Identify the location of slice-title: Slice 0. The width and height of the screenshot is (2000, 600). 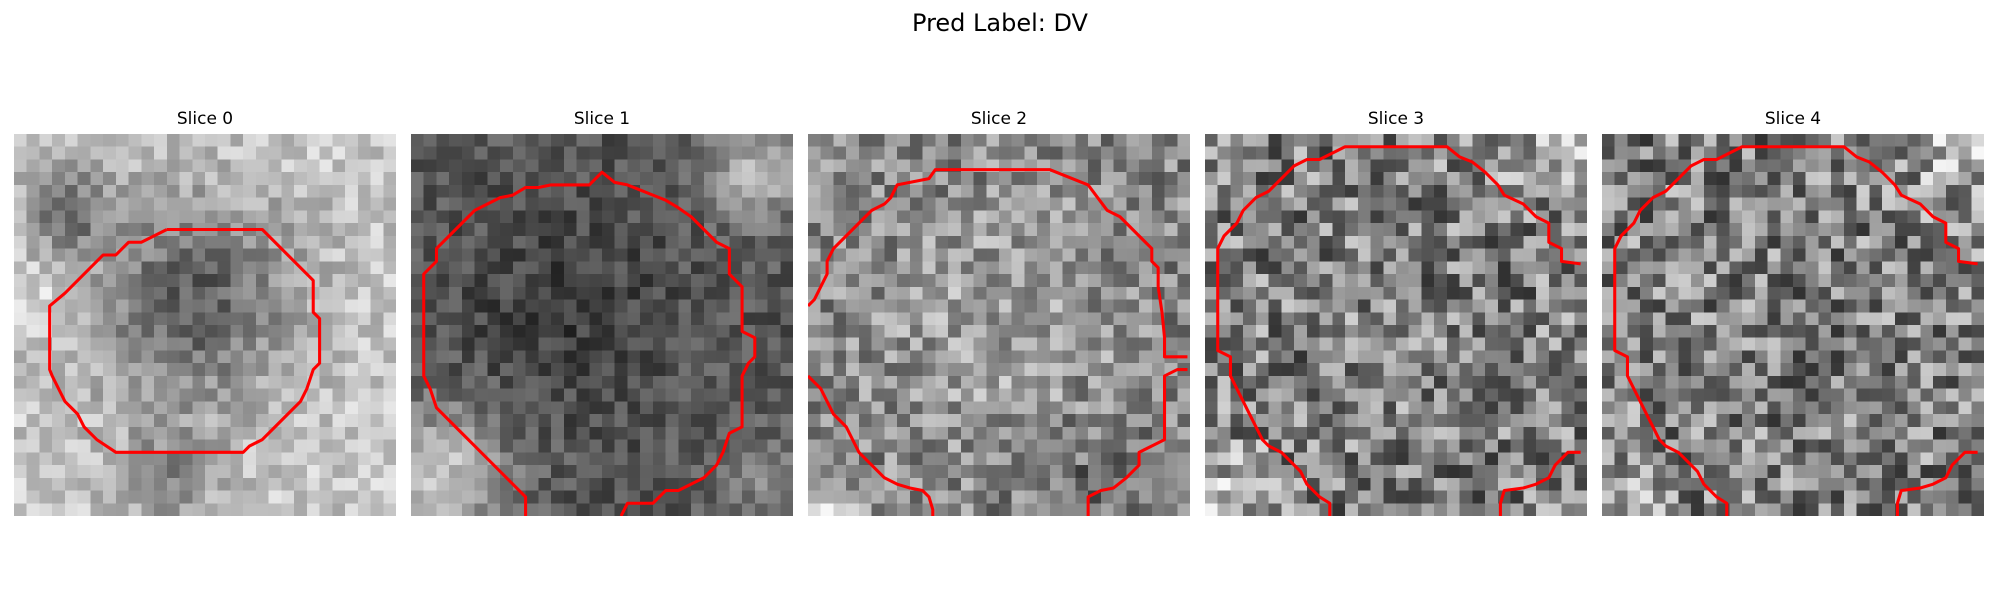
(205, 119).